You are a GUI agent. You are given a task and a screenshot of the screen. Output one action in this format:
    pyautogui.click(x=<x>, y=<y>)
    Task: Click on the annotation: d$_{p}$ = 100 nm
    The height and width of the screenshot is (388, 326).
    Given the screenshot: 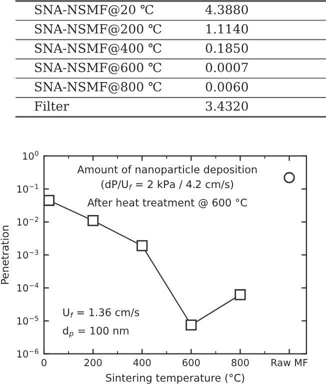 What is the action you would take?
    pyautogui.click(x=95, y=332)
    